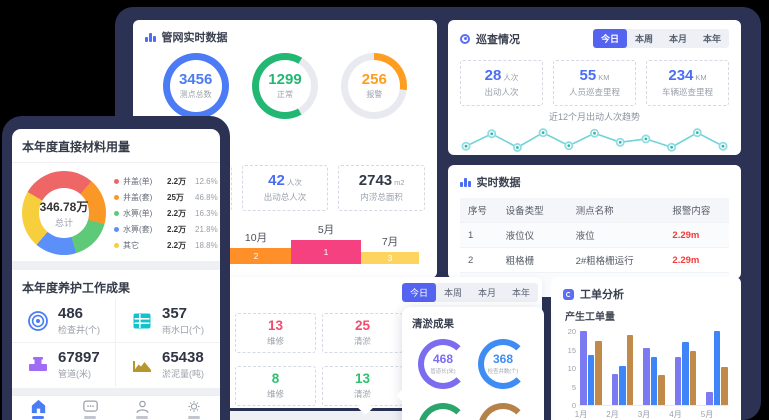 Image resolution: width=769 pixels, height=420 pixels. I want to click on podium-month: 10月, so click(256, 238).